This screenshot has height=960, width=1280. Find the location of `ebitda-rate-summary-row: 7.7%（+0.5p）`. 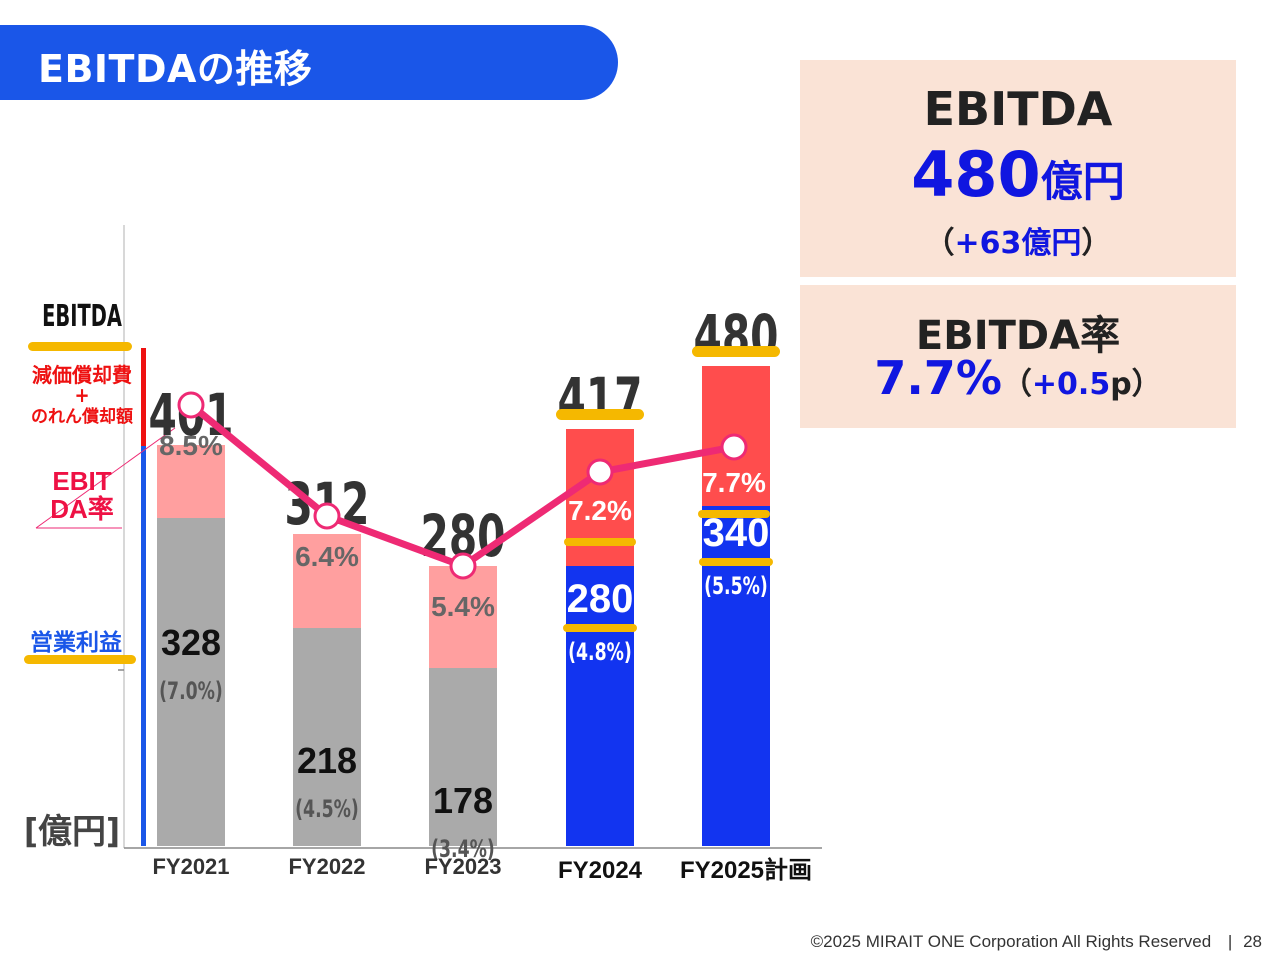

ebitda-rate-summary-row: 7.7%（+0.5p） is located at coordinates (1018, 378).